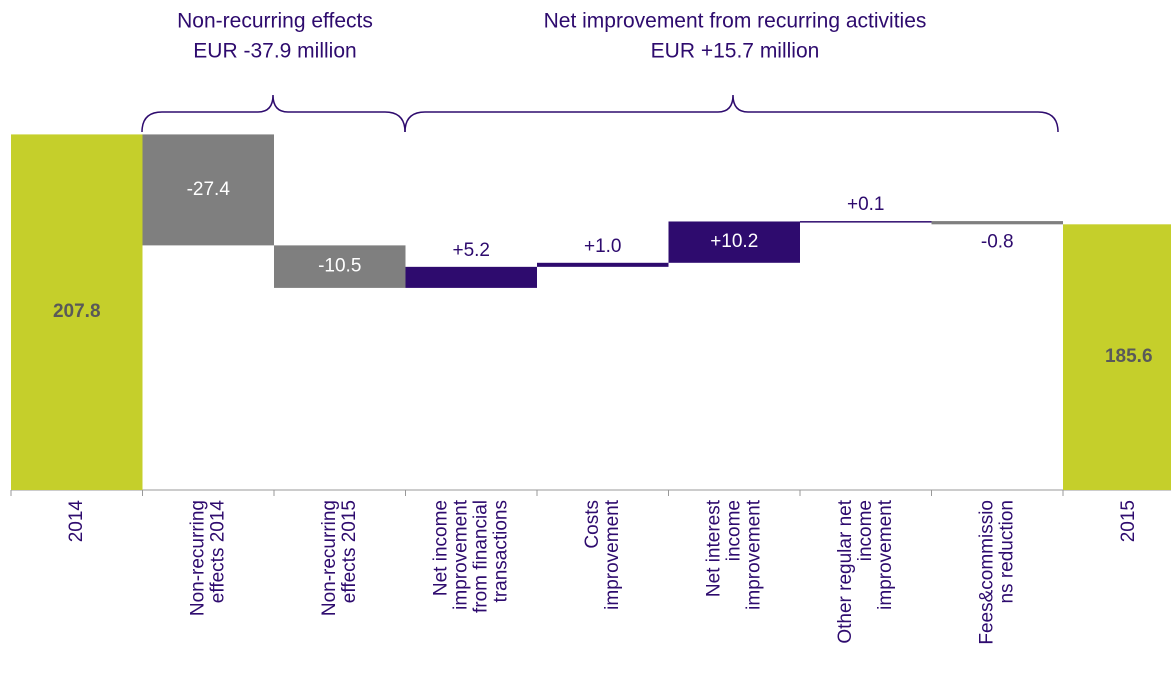  What do you see at coordinates (713, 548) in the screenshot?
I see `x-tick-label: Net interest` at bounding box center [713, 548].